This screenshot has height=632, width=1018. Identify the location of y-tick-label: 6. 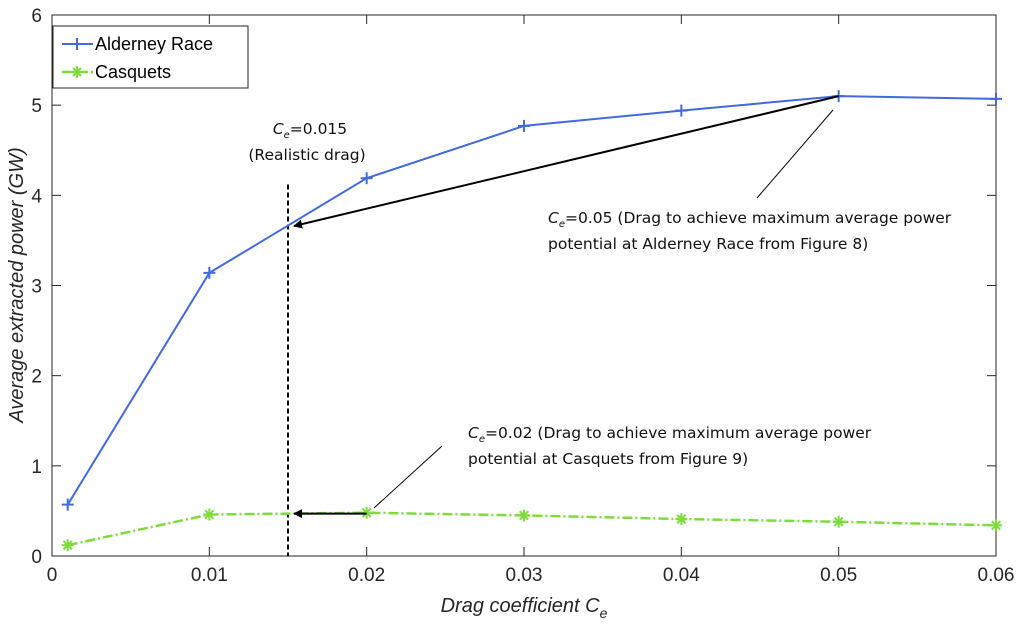
(36, 16).